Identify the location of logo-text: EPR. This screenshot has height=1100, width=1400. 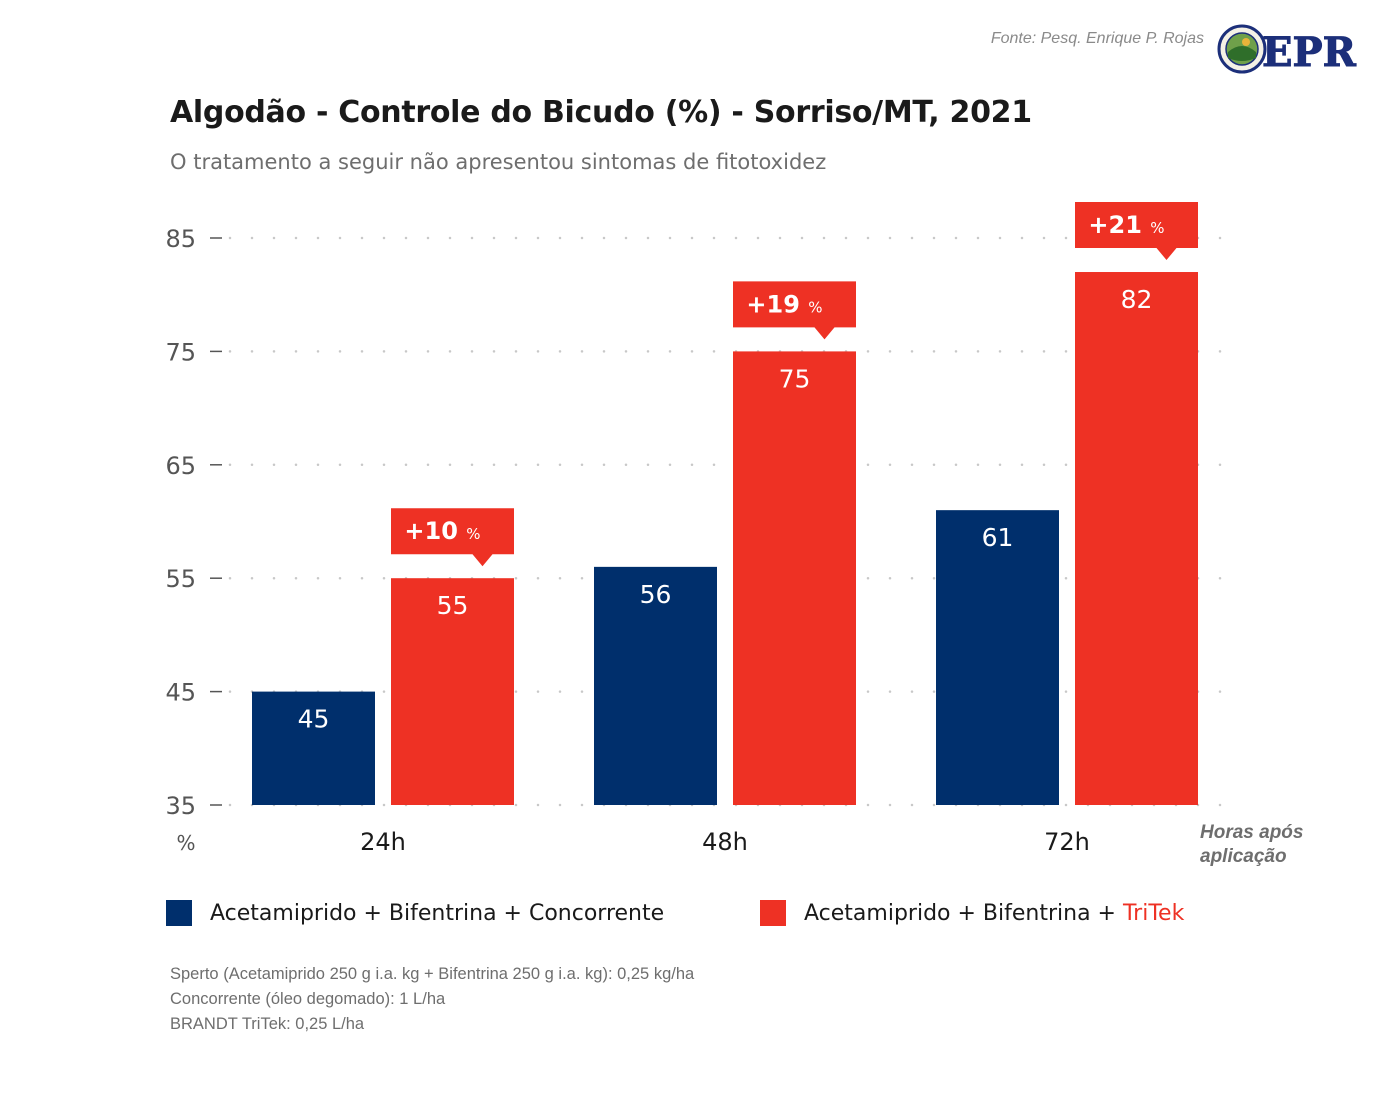
(1309, 52).